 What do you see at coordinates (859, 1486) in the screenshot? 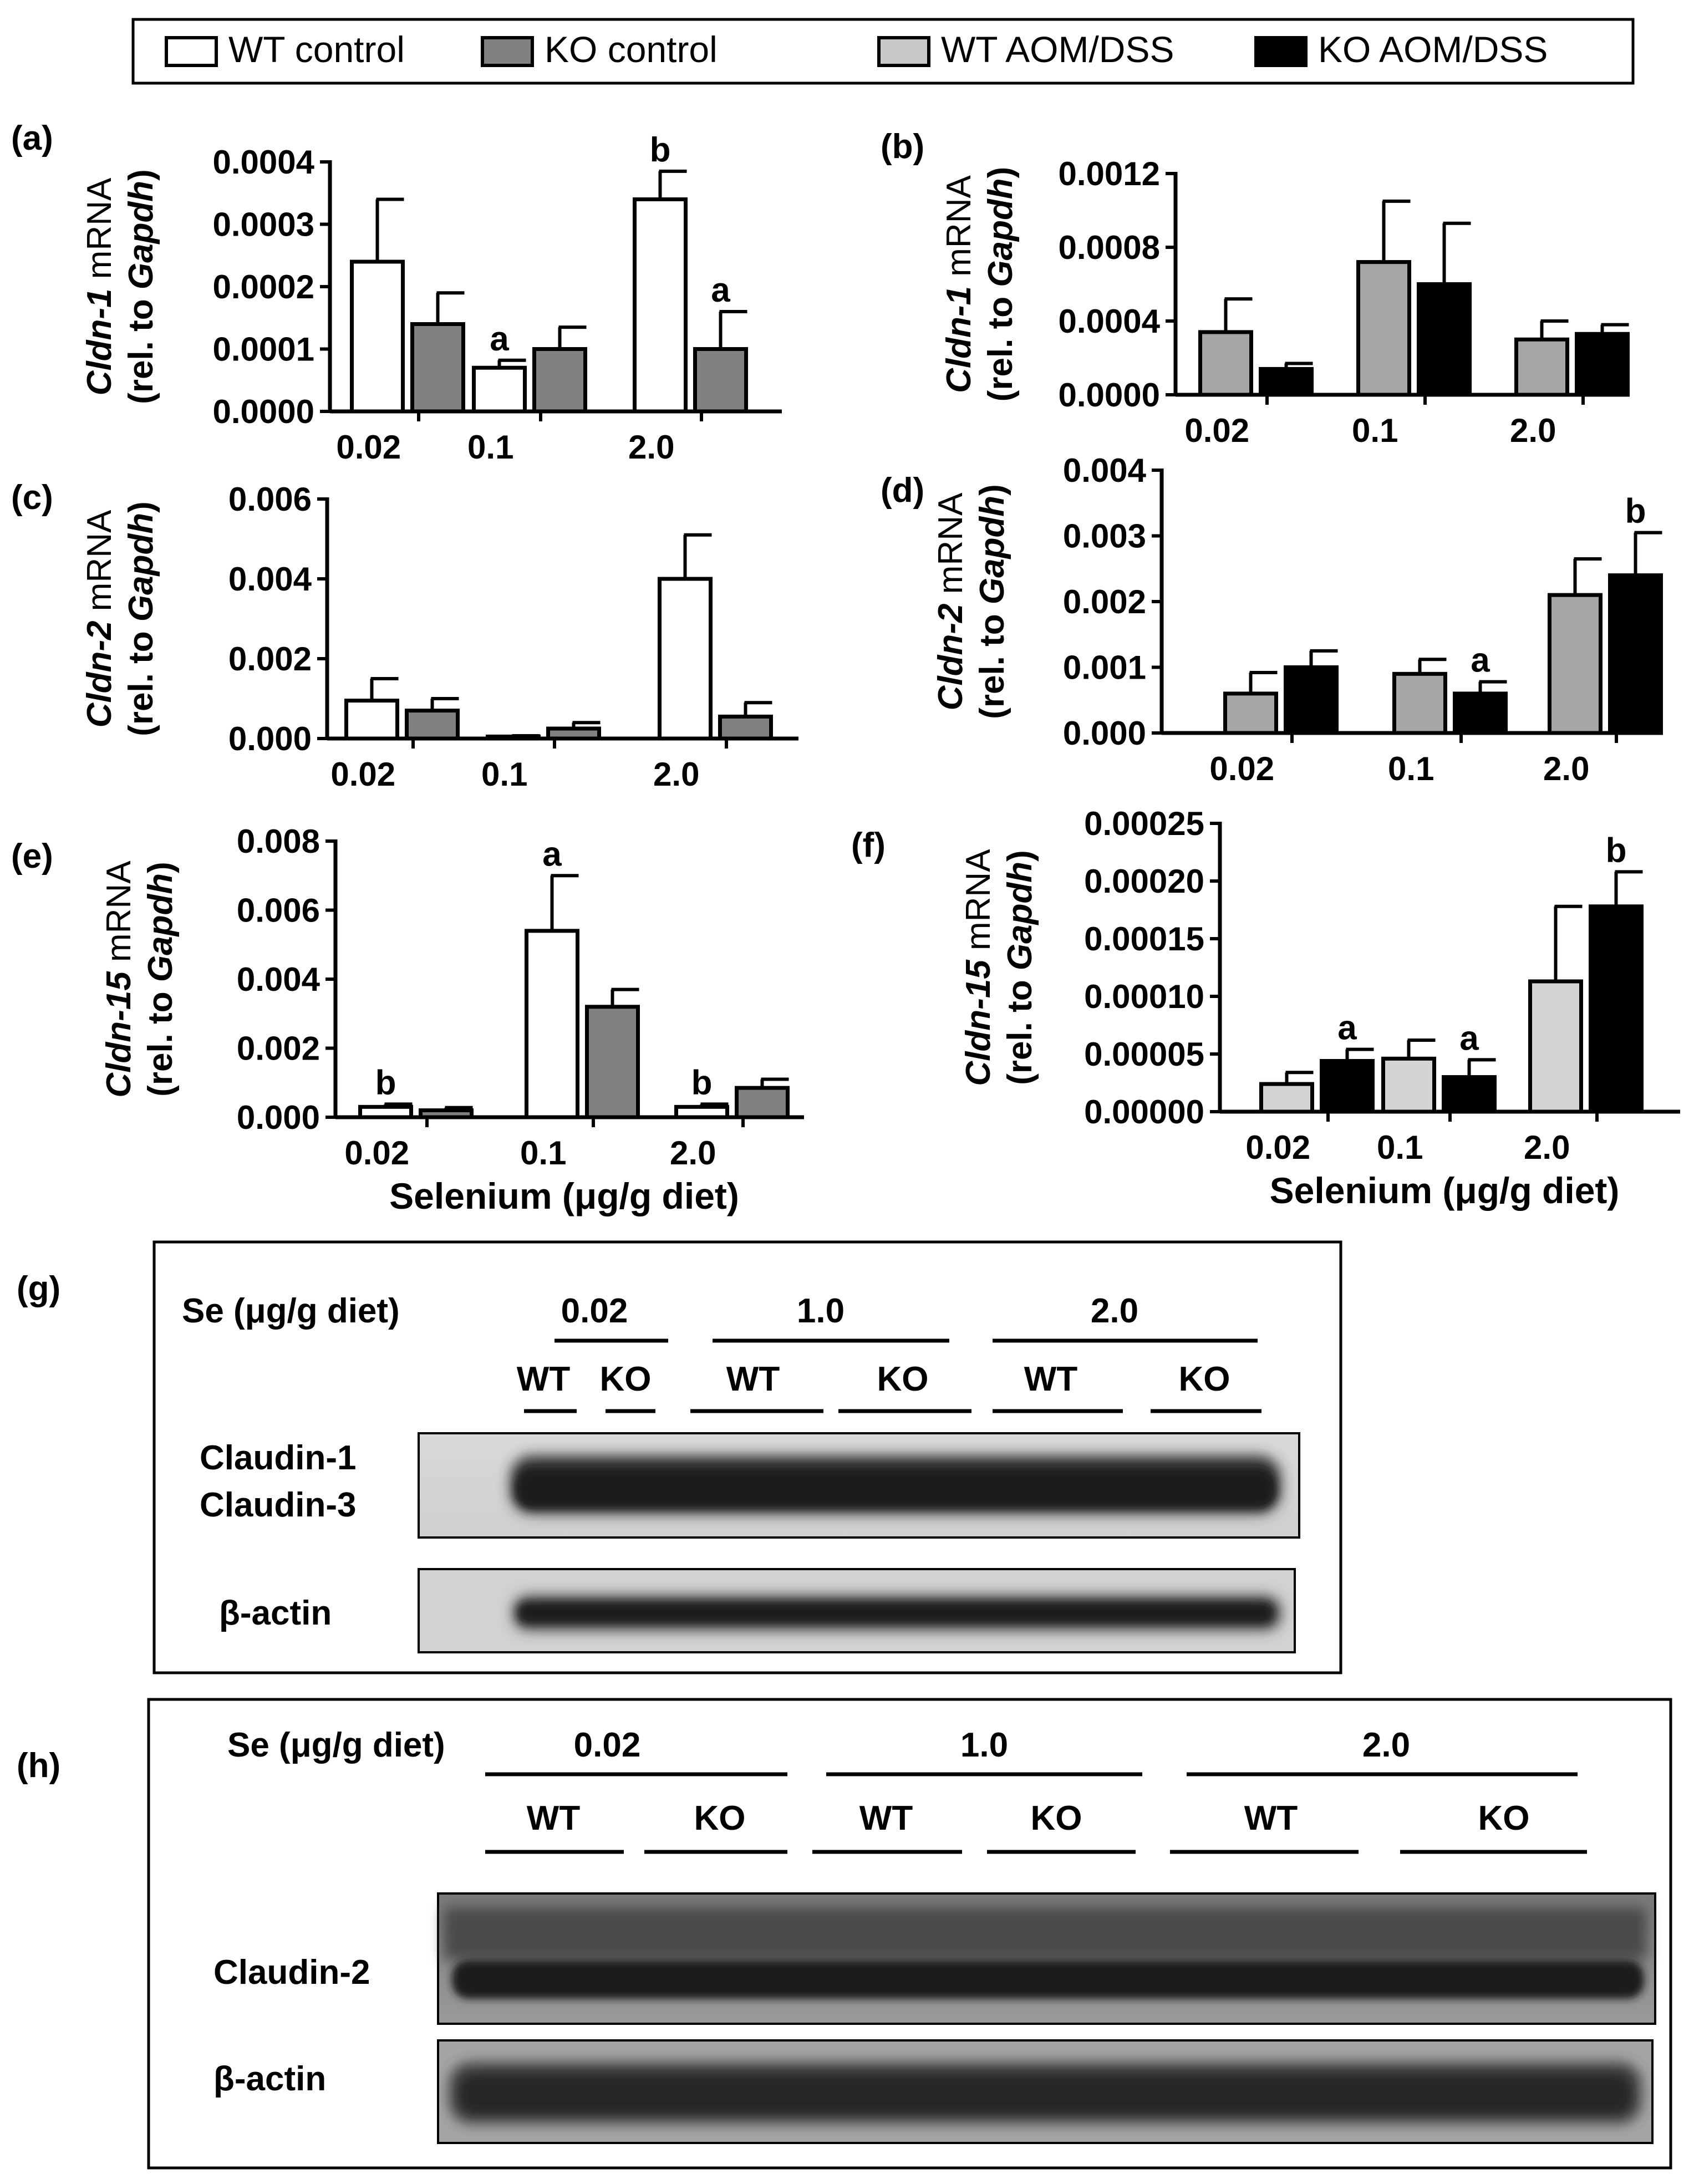
I see `blot-g-band1-image` at bounding box center [859, 1486].